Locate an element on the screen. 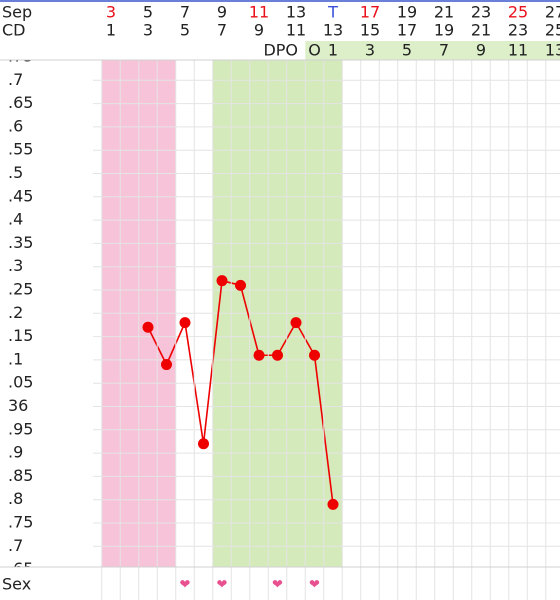 The width and height of the screenshot is (560, 600). top-border is located at coordinates (280, 1).